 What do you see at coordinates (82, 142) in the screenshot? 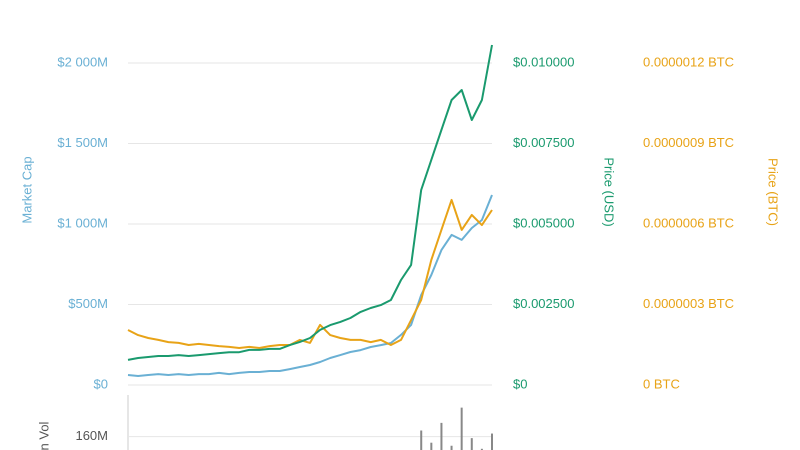
I see `y-tick-label: $1 500M` at bounding box center [82, 142].